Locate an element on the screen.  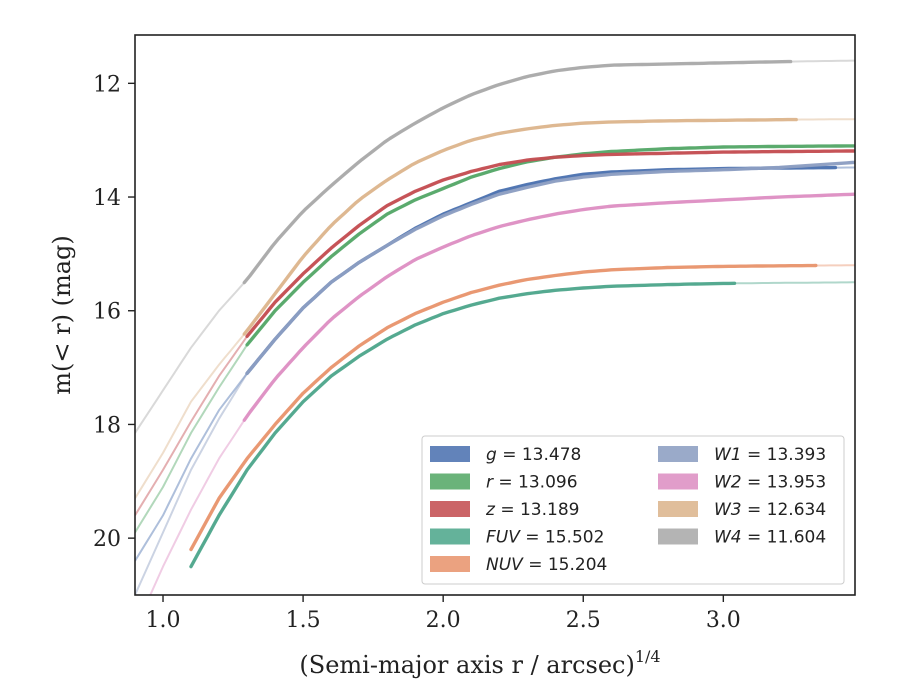
x-axis: 1.0 1.5 2.0 2.5 3.0 is located at coordinates (443, 614).